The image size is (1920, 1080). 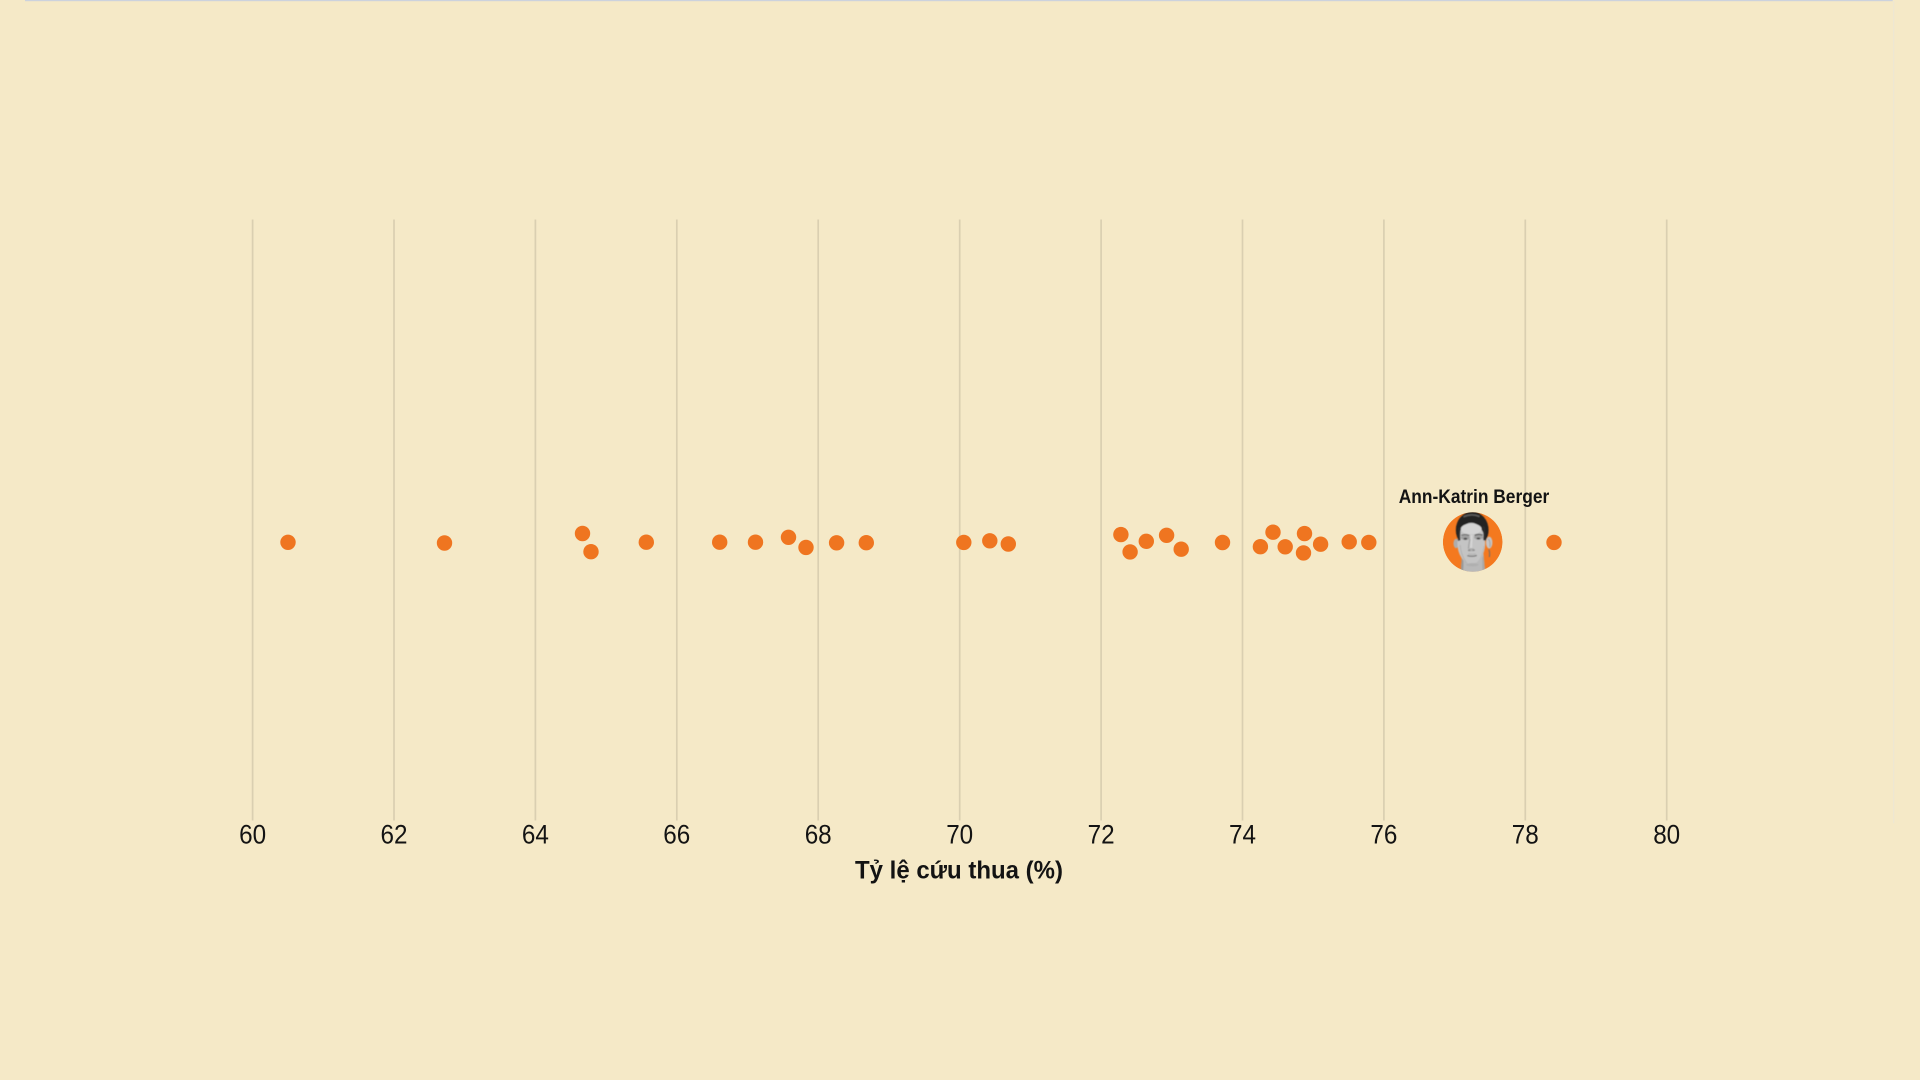 What do you see at coordinates (535, 835) in the screenshot?
I see `svg-text: 64` at bounding box center [535, 835].